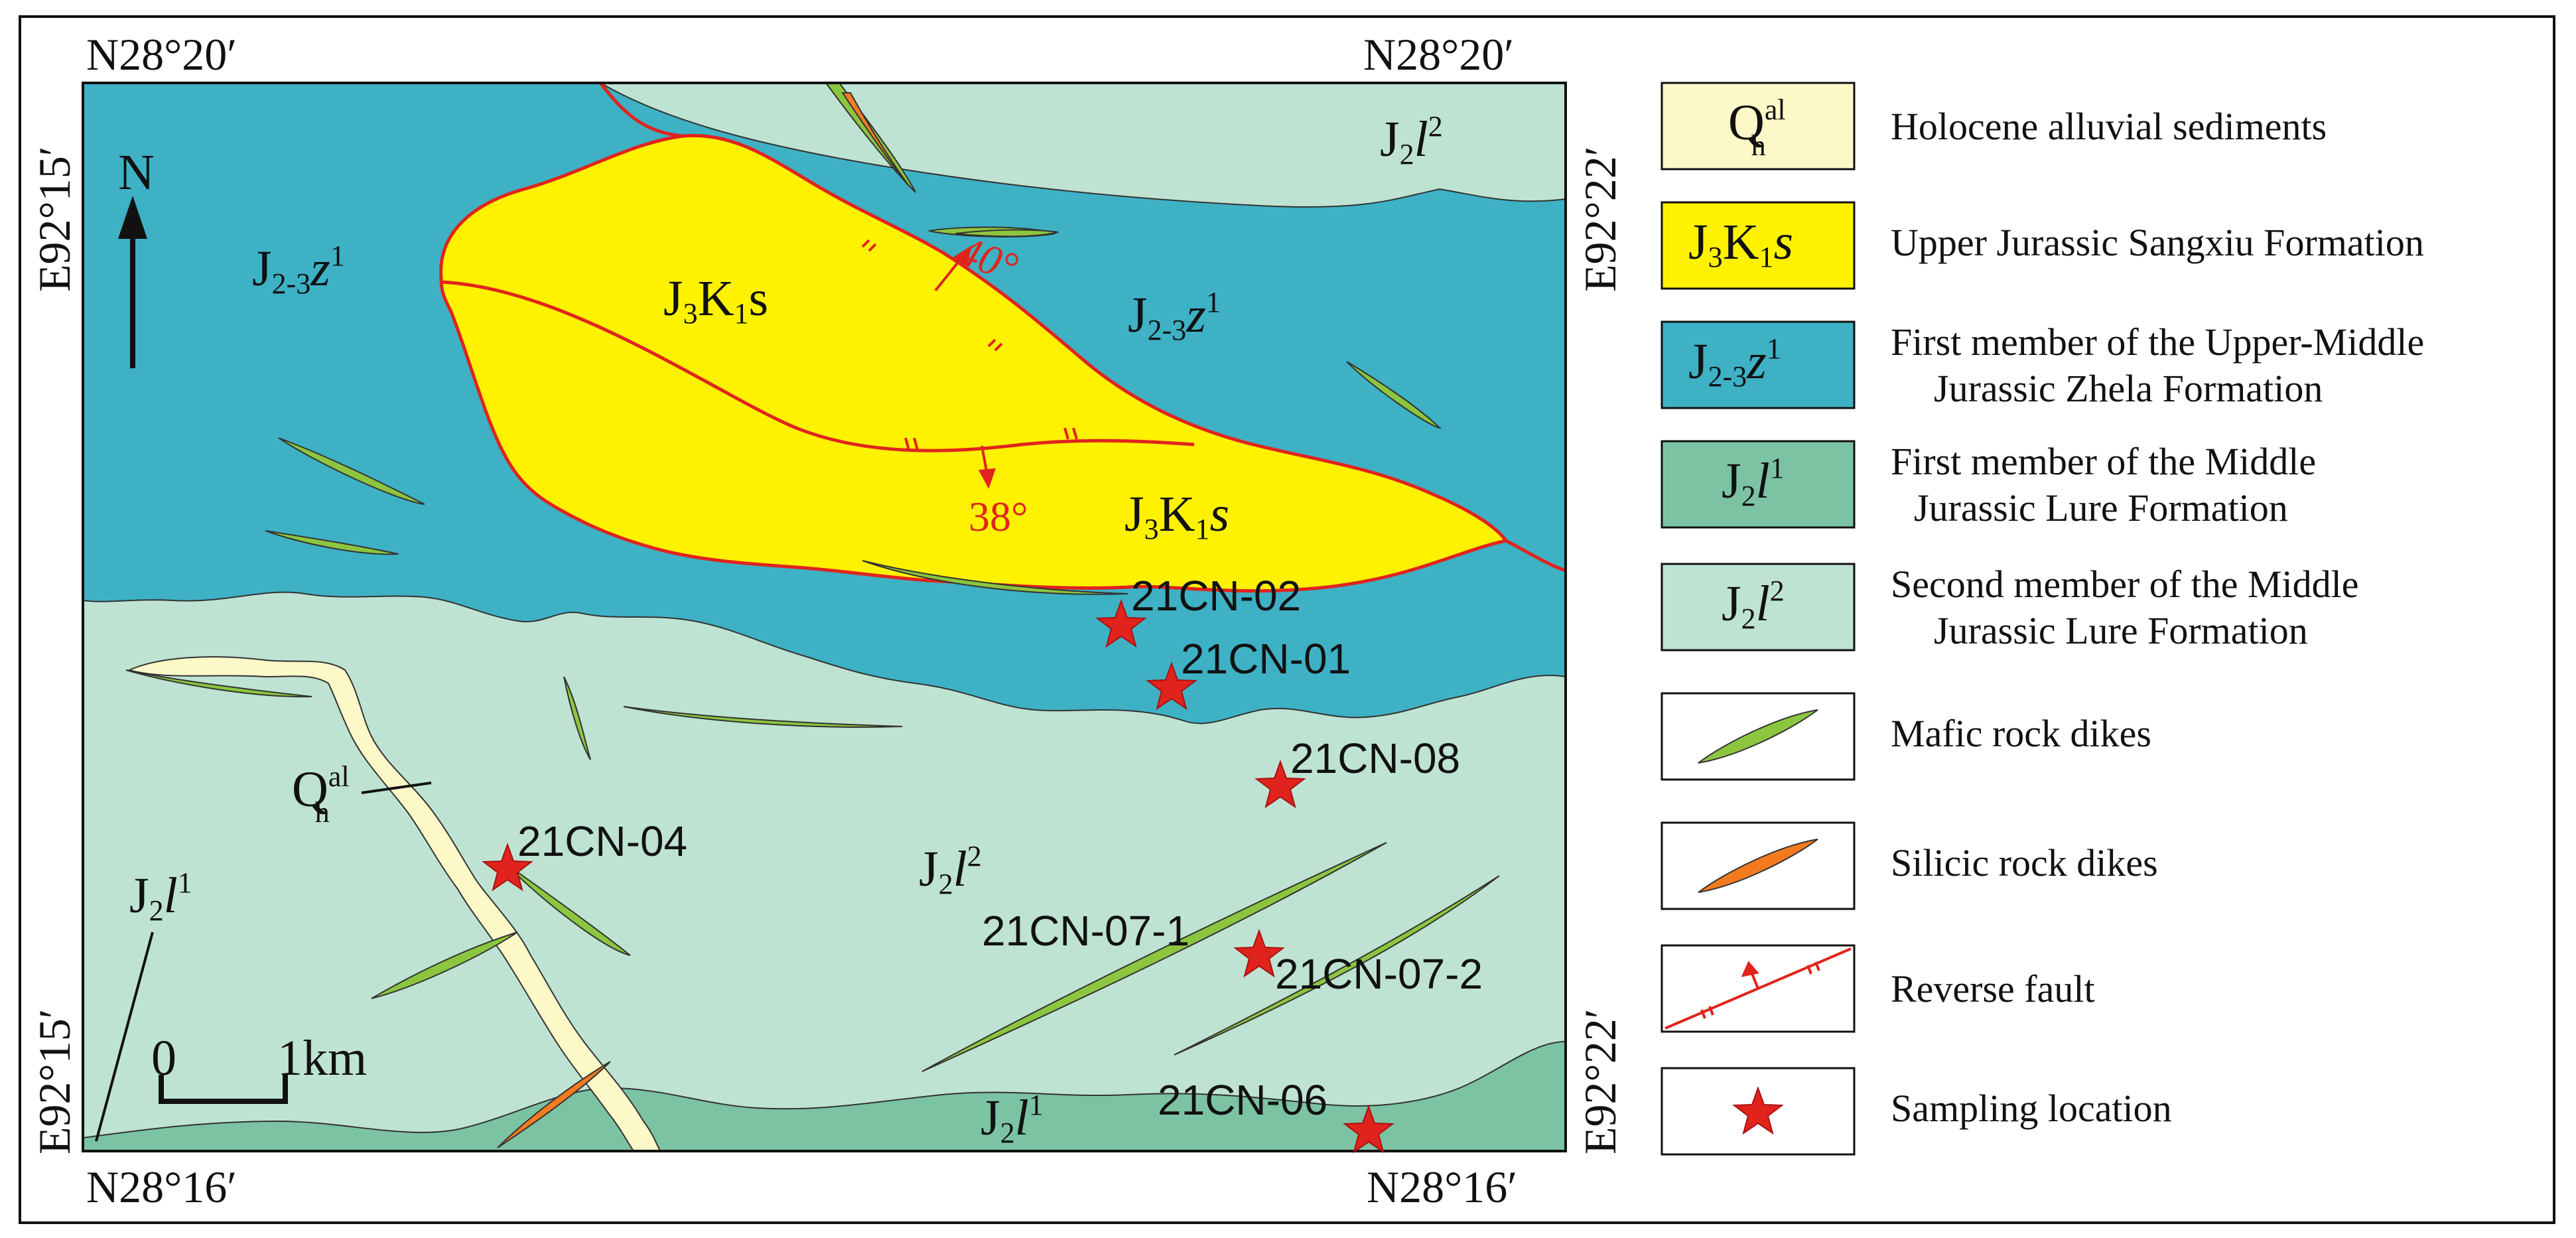 The height and width of the screenshot is (1238, 2576). Describe the element at coordinates (136, 173) in the screenshot. I see `north-arrow-label: N` at that location.